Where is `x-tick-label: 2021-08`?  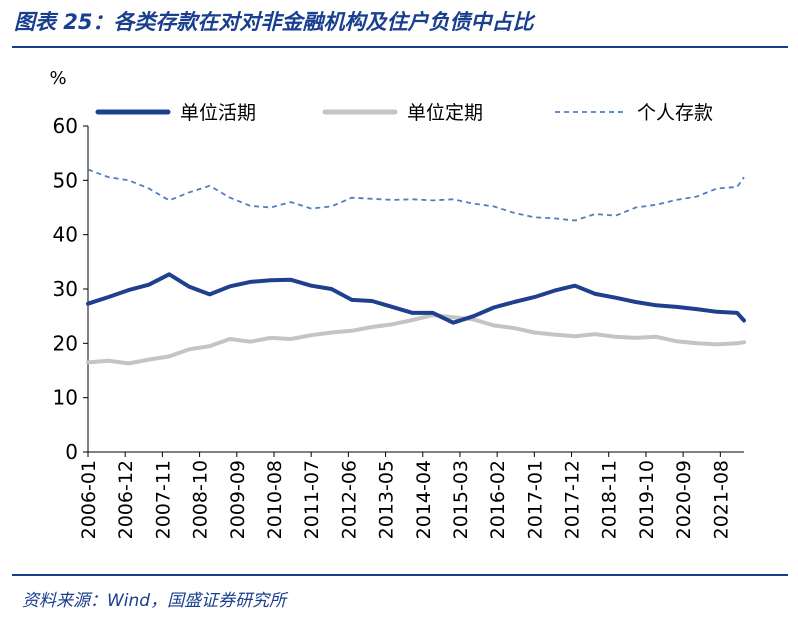 x-tick-label: 2021-08 is located at coordinates (721, 499).